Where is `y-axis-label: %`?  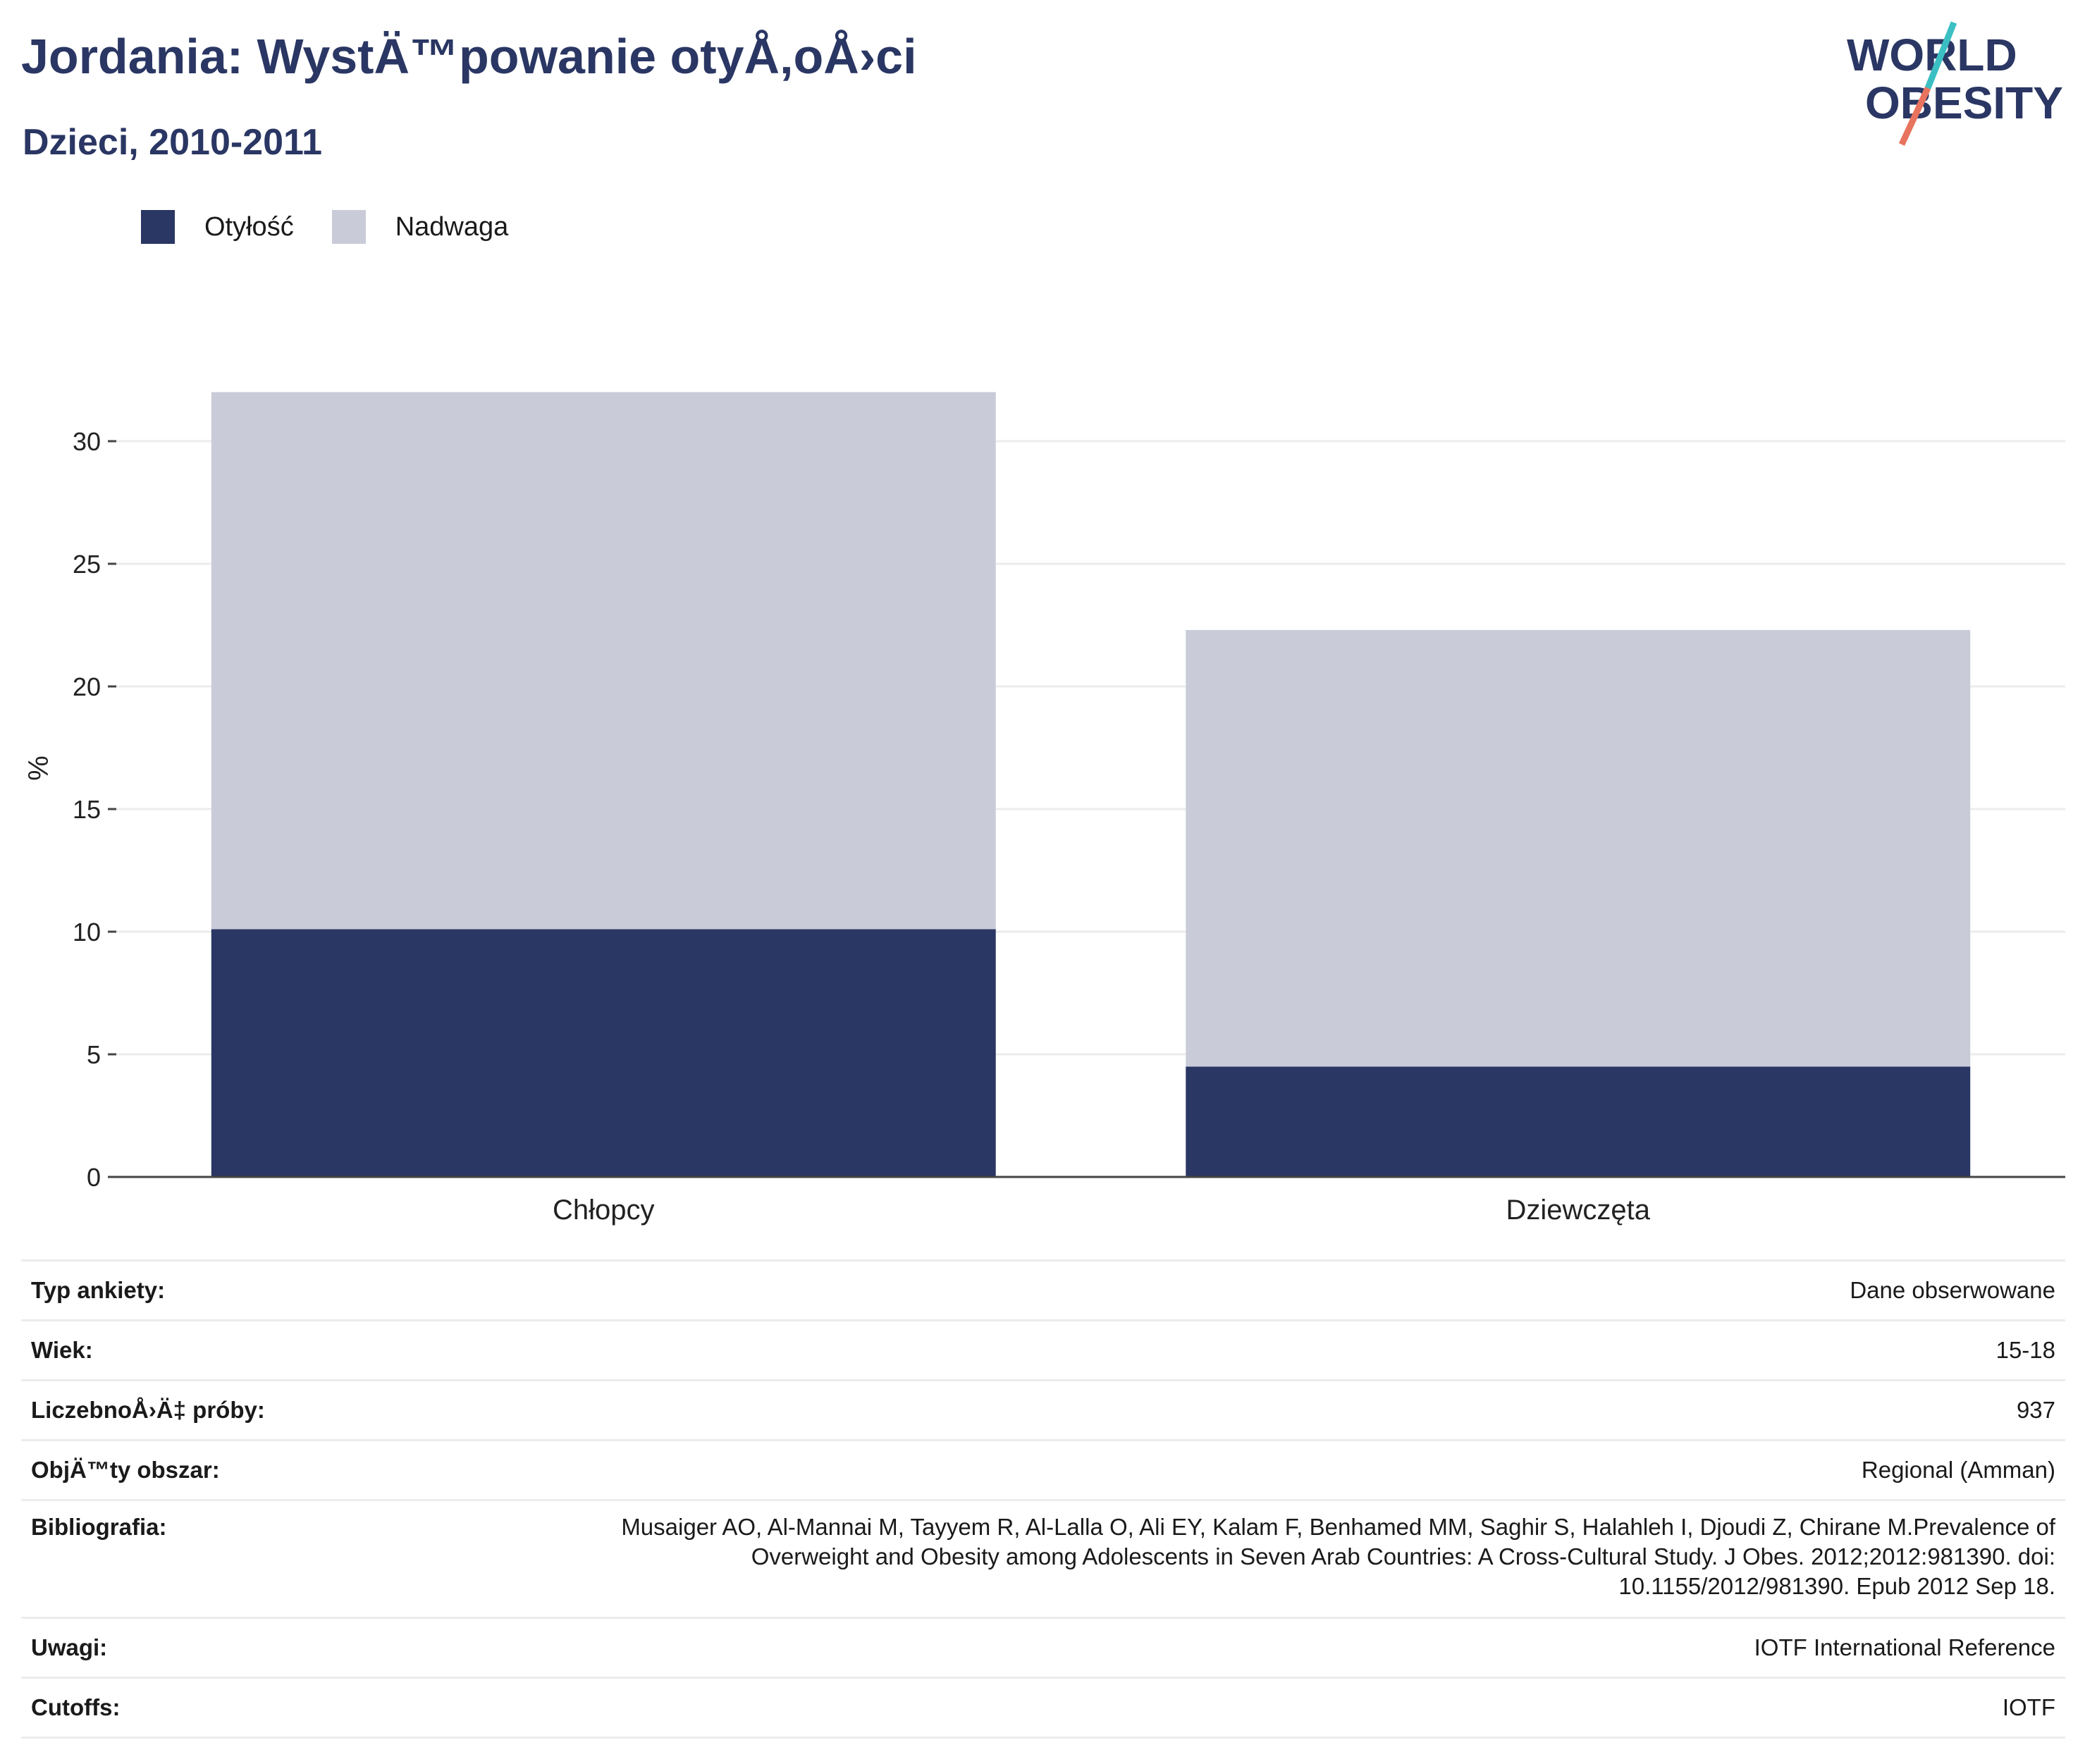 y-axis-label: % is located at coordinates (38, 768).